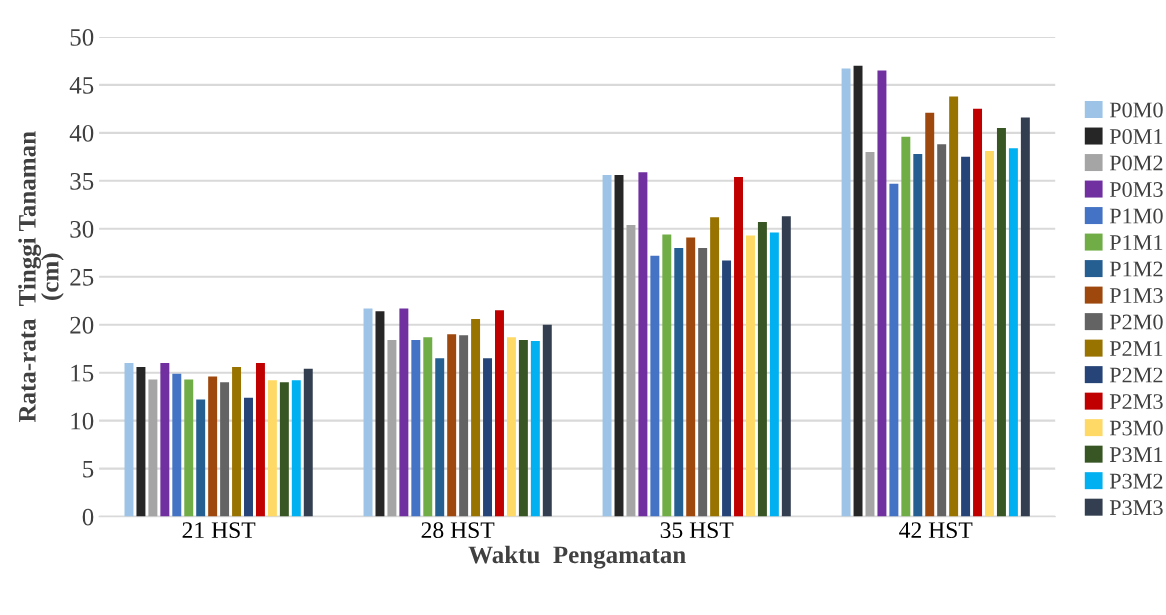  I want to click on legend-label: P2M0, so click(1136, 322).